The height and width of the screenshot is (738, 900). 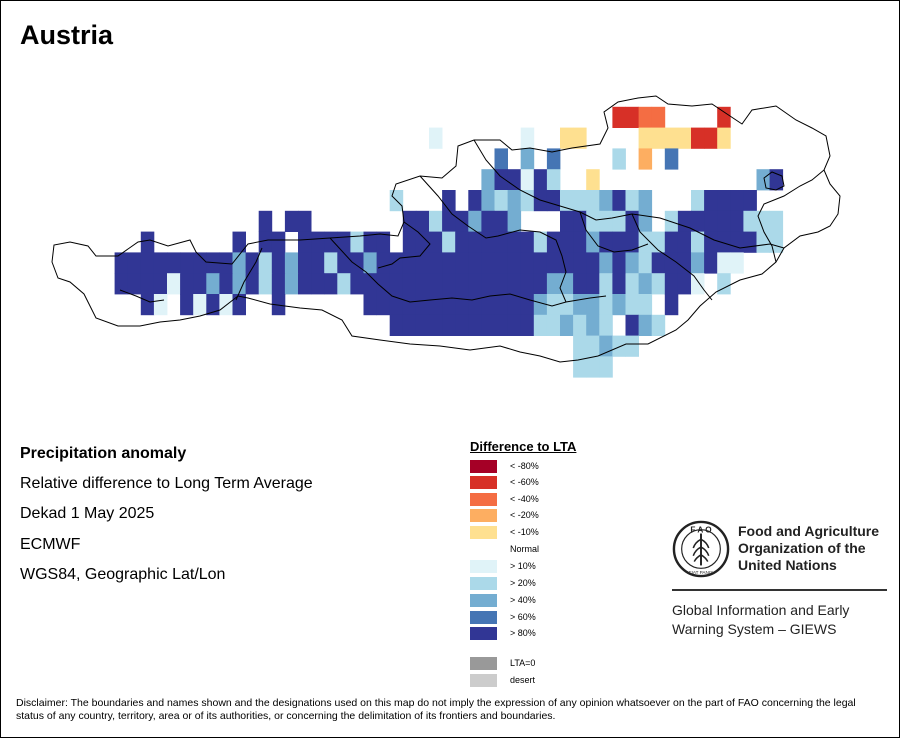 I want to click on legend-title: Difference to LTA, so click(x=523, y=446).